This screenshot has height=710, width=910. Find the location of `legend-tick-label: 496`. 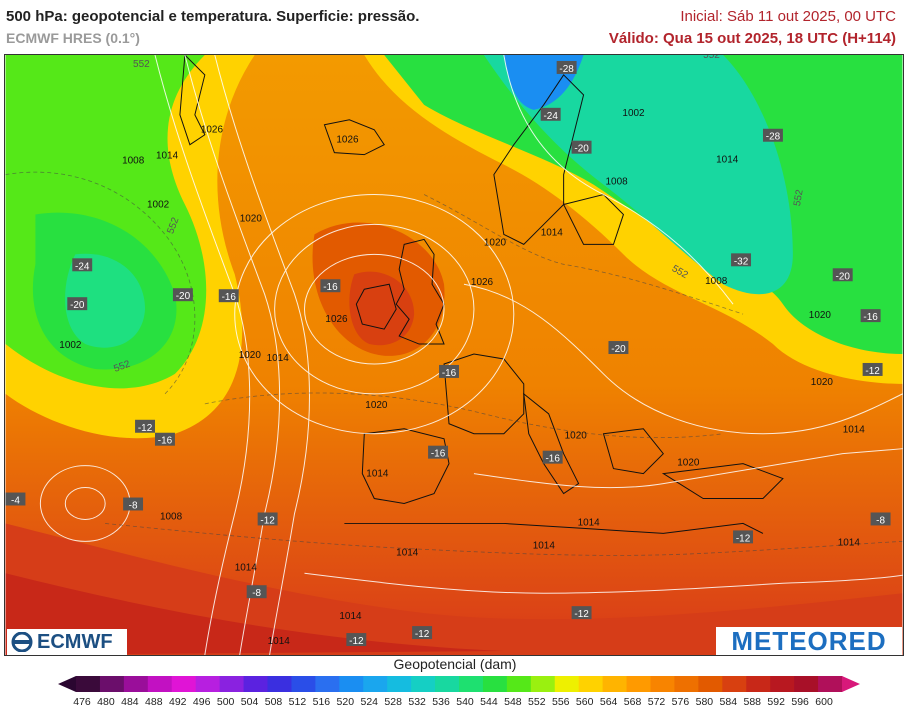

legend-tick-label: 496 is located at coordinates (202, 702).